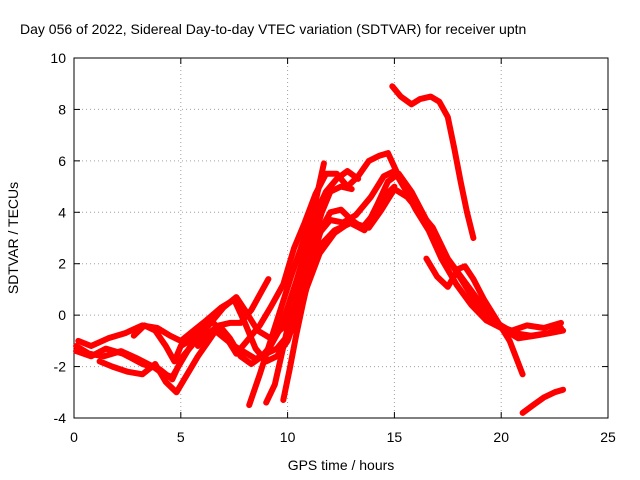  I want to click on y-axis-label: SDTVAR / TECUs, so click(13, 238).